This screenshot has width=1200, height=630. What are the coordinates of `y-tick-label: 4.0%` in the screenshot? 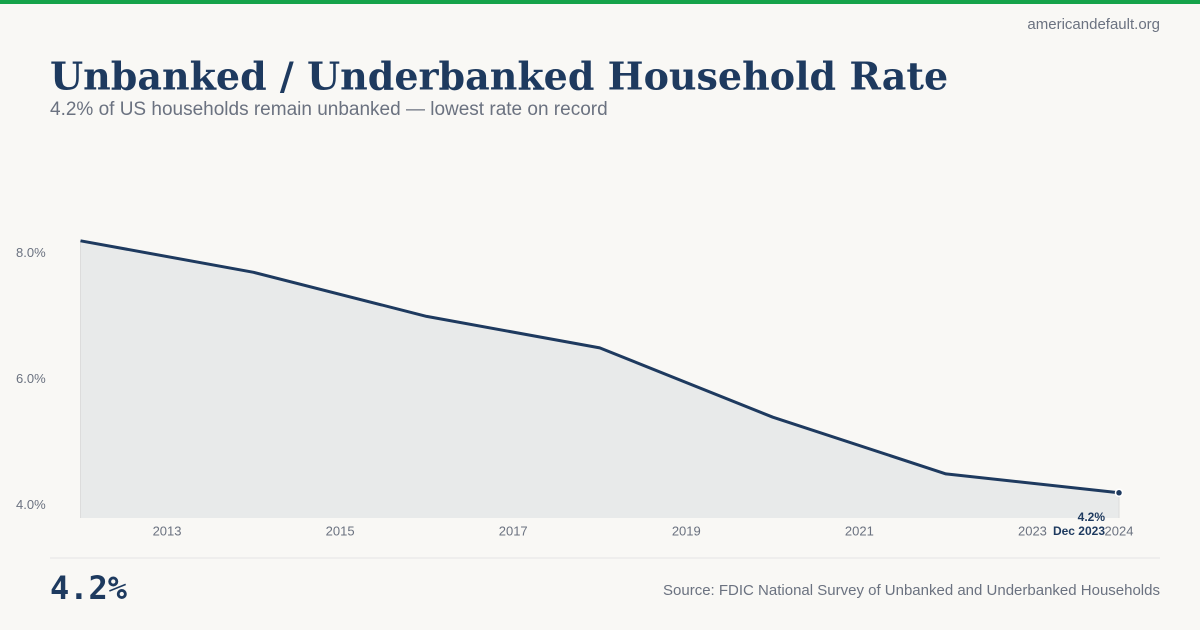 It's located at (31, 504).